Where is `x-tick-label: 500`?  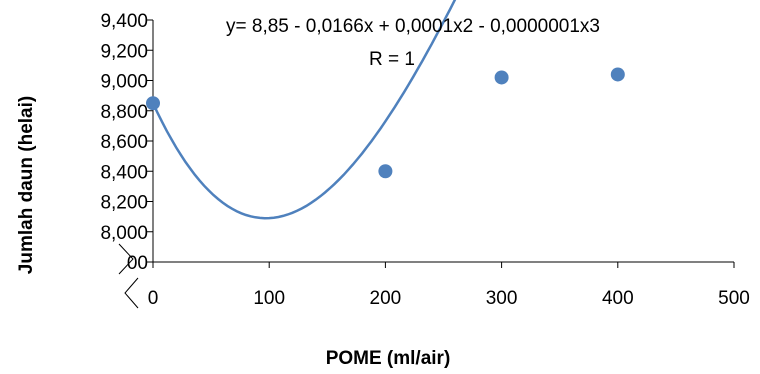 x-tick-label: 500 is located at coordinates (734, 298).